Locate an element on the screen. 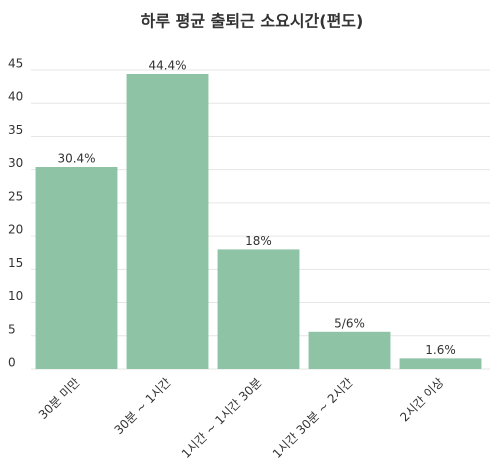 The width and height of the screenshot is (504, 471). x-tick-label: 30분 미만 is located at coordinates (59, 398).